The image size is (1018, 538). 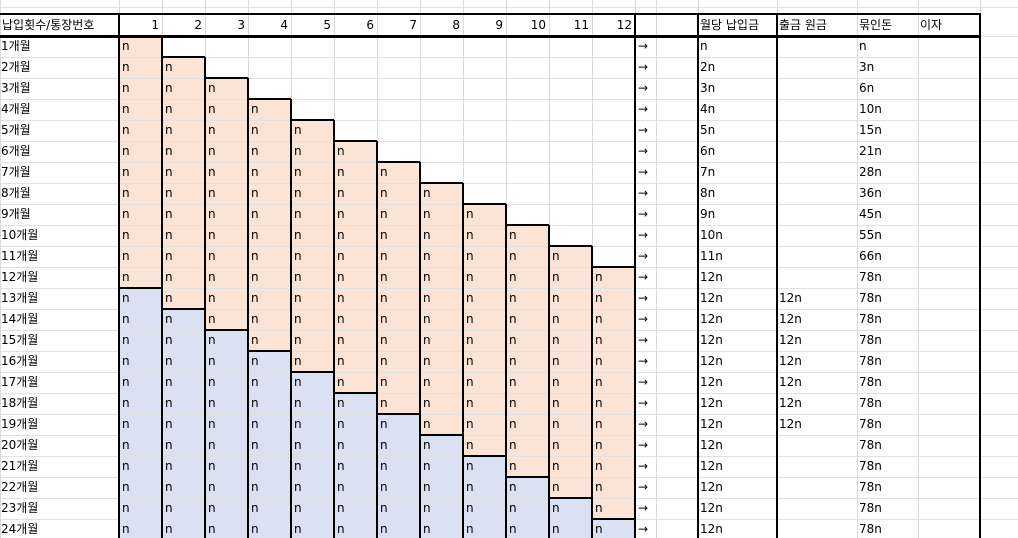 What do you see at coordinates (413, 25) in the screenshot?
I see `account-number-header: 7` at bounding box center [413, 25].